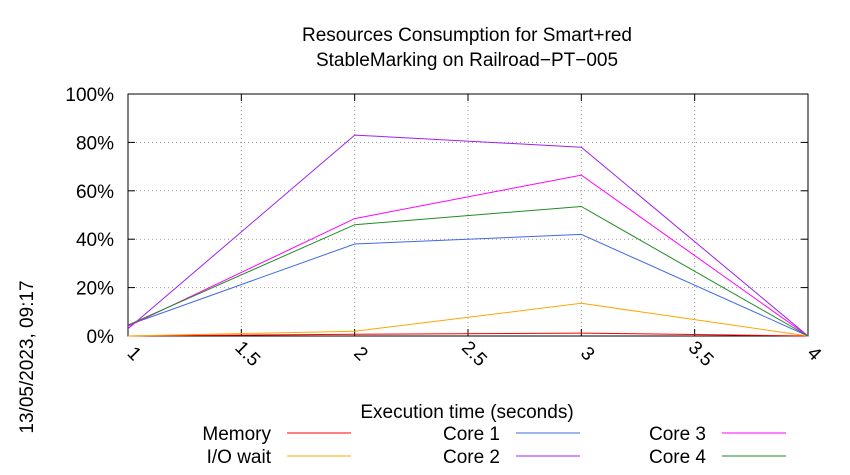  I want to click on y-tick-label: 80%, so click(95, 143).